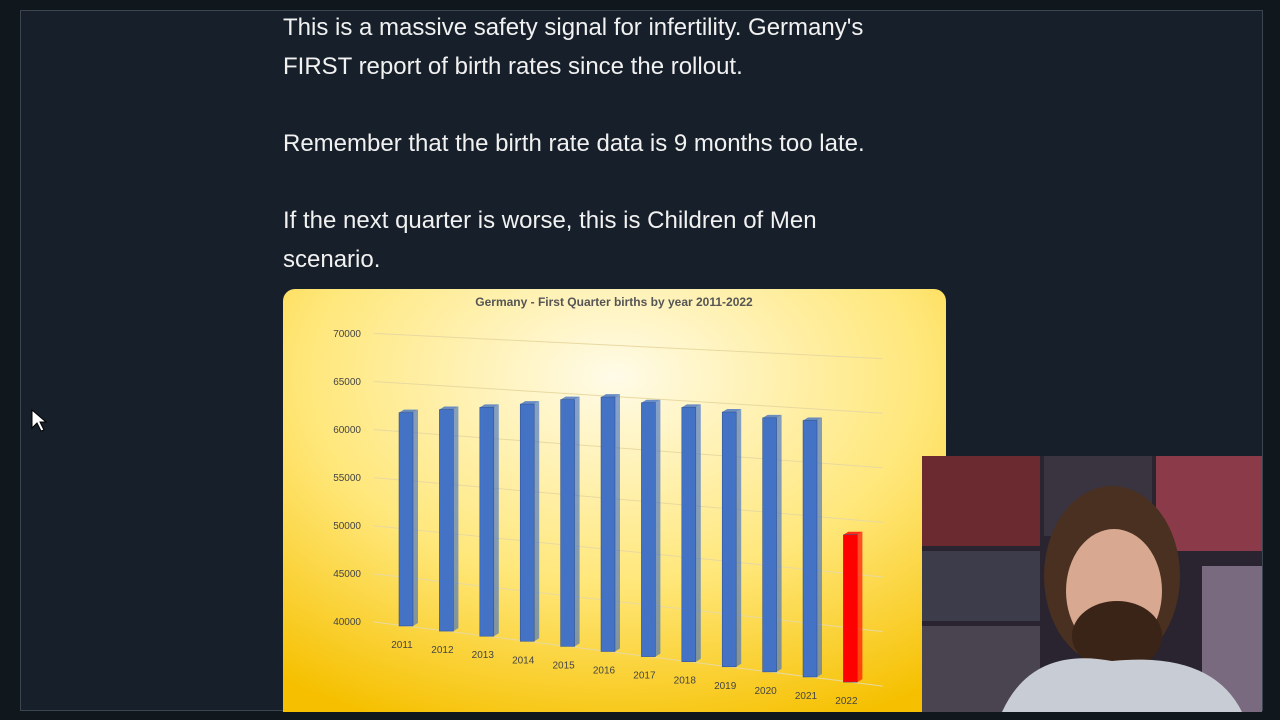 Image resolution: width=1280 pixels, height=720 pixels. Describe the element at coordinates (483, 655) in the screenshot. I see `x-tick-label: 2013` at that location.